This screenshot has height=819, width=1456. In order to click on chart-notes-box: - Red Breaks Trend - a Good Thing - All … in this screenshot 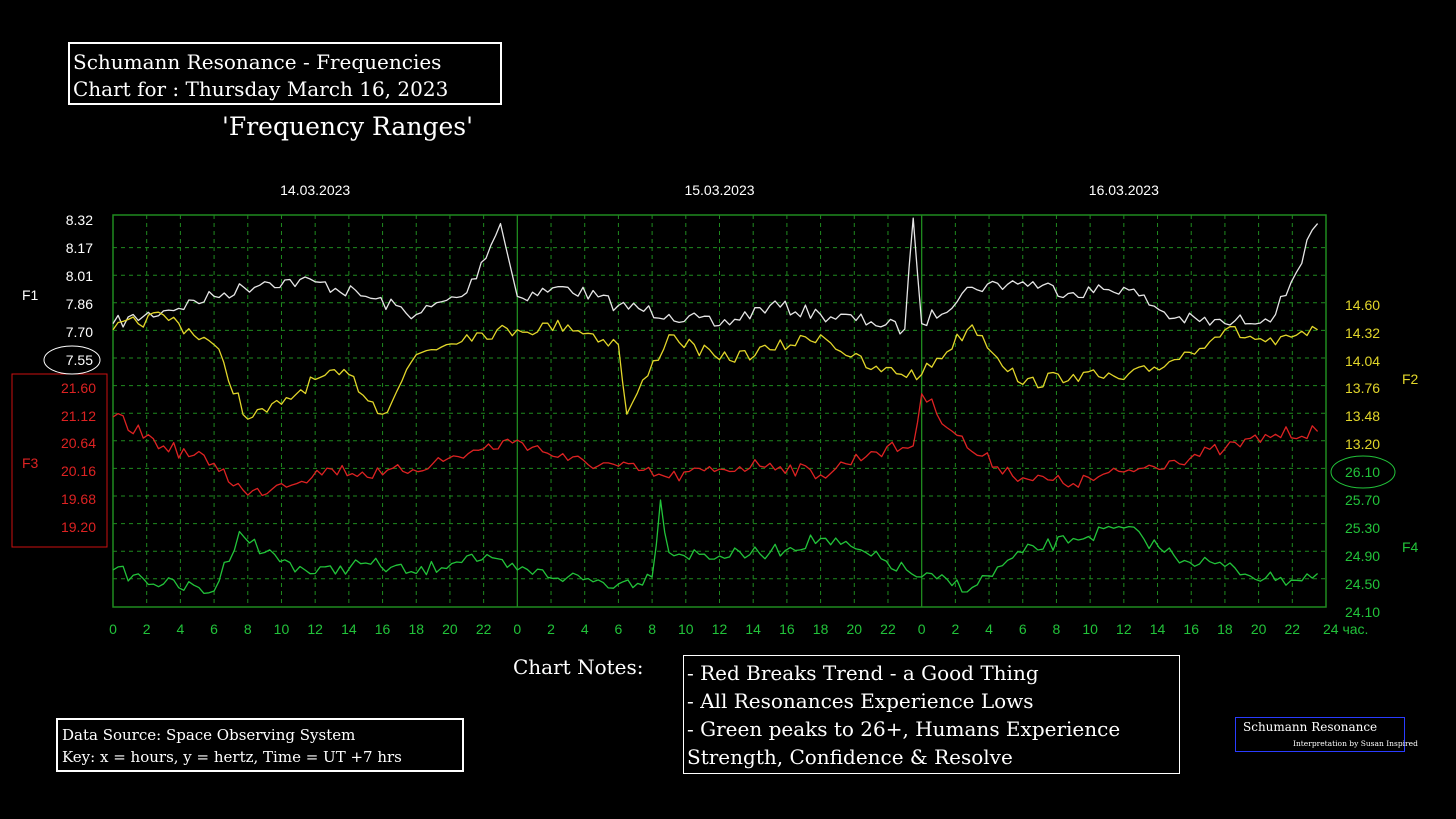, I will do `click(931, 714)`.